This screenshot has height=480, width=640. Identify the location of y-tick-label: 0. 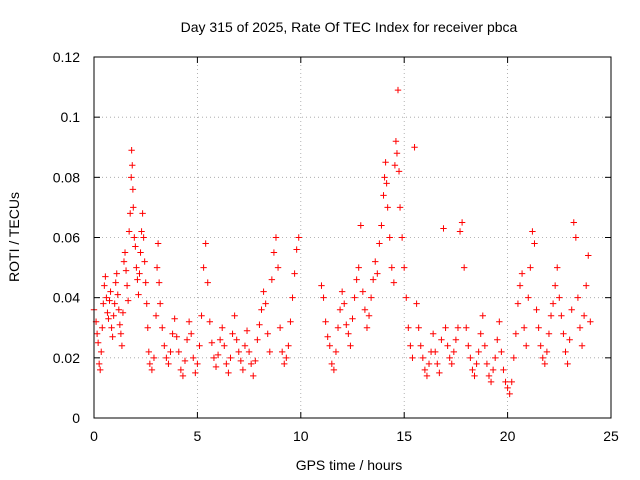
(76, 418).